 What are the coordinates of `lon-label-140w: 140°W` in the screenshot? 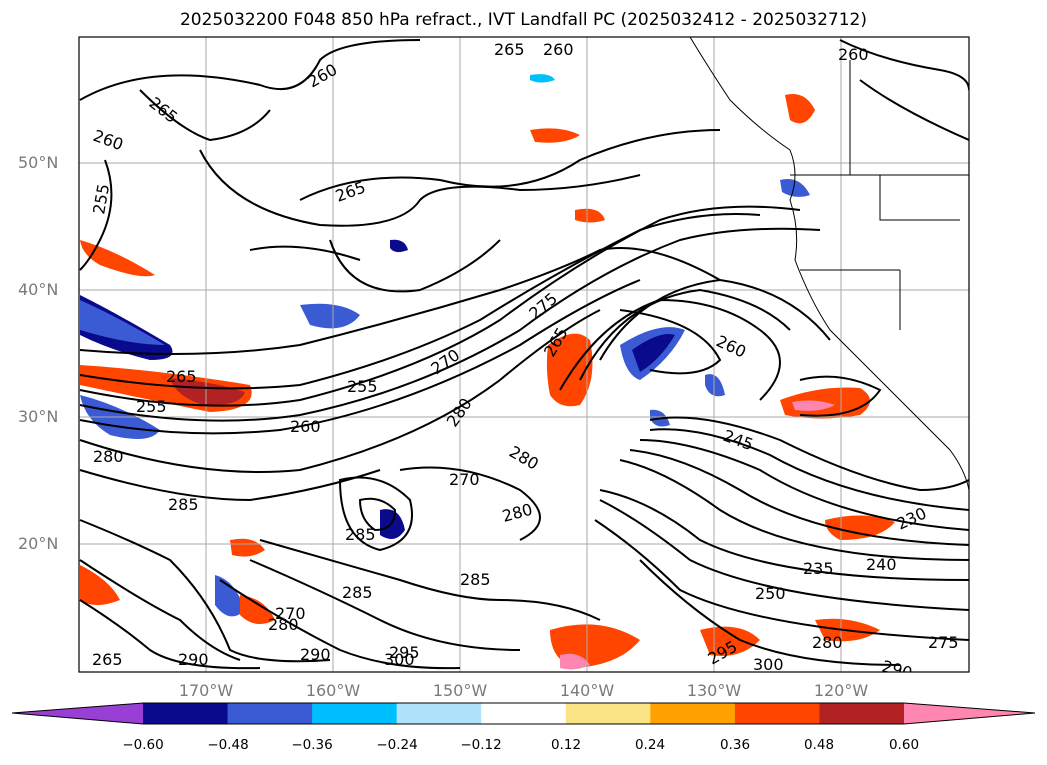 It's located at (587, 690).